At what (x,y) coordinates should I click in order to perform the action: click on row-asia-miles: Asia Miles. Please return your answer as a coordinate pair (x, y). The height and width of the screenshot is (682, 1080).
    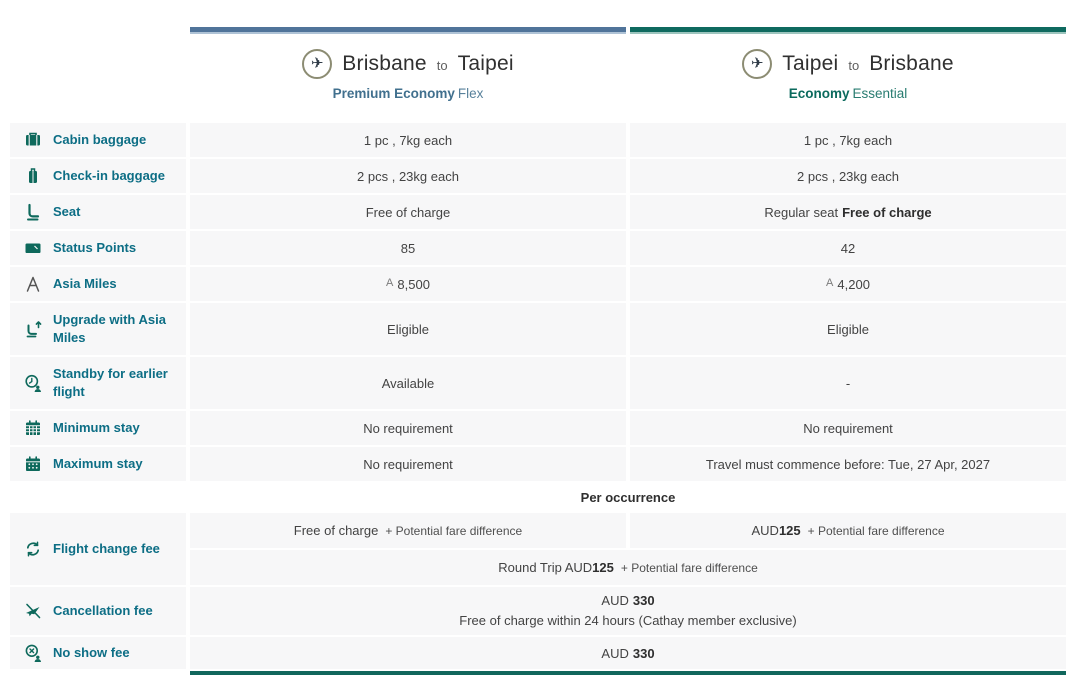
    Looking at the image, I should click on (98, 284).